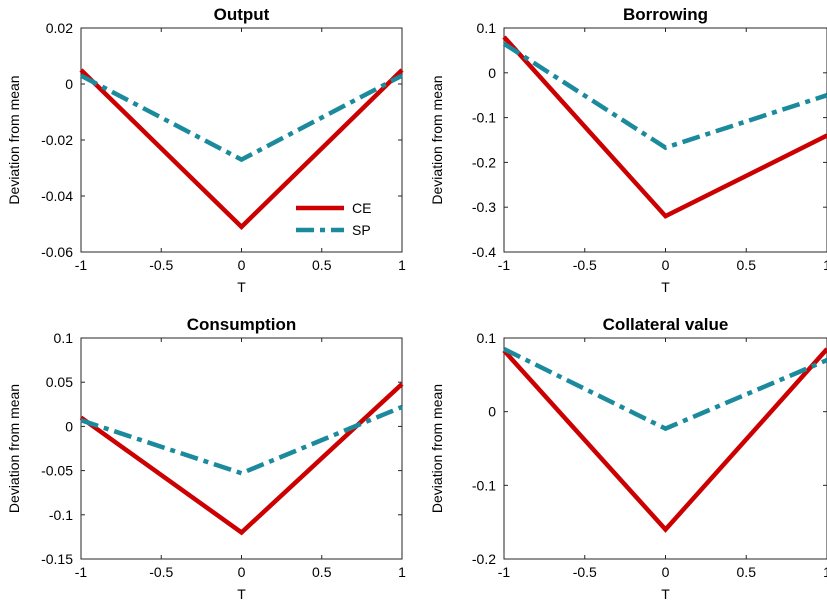 This screenshot has height=612, width=827. Describe the element at coordinates (57, 196) in the screenshot. I see `y-tick-label: -0.04` at that location.